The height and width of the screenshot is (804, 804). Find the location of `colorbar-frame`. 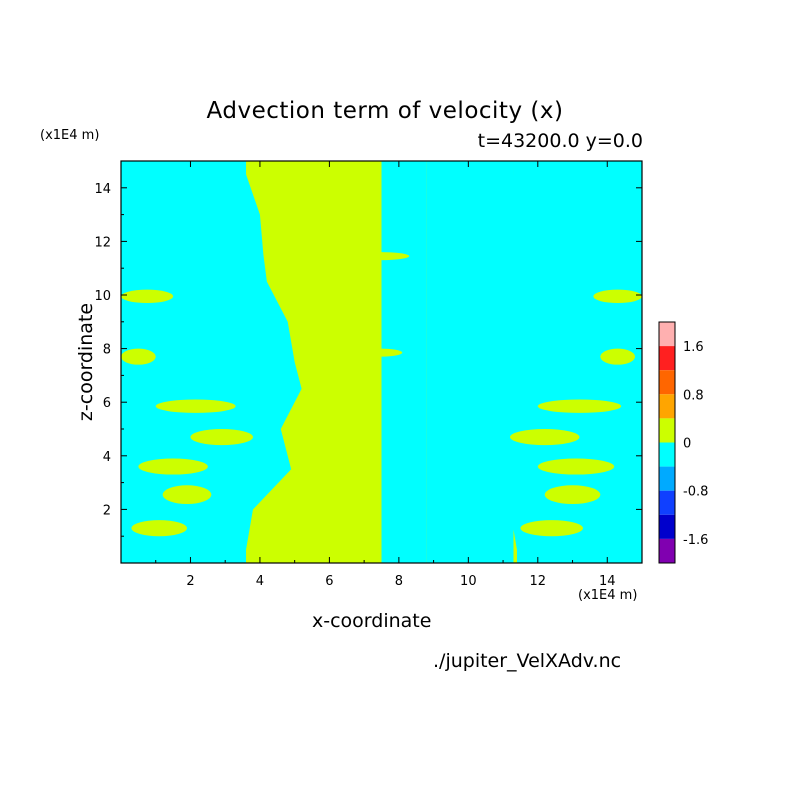

colorbar-frame is located at coordinates (667, 442).